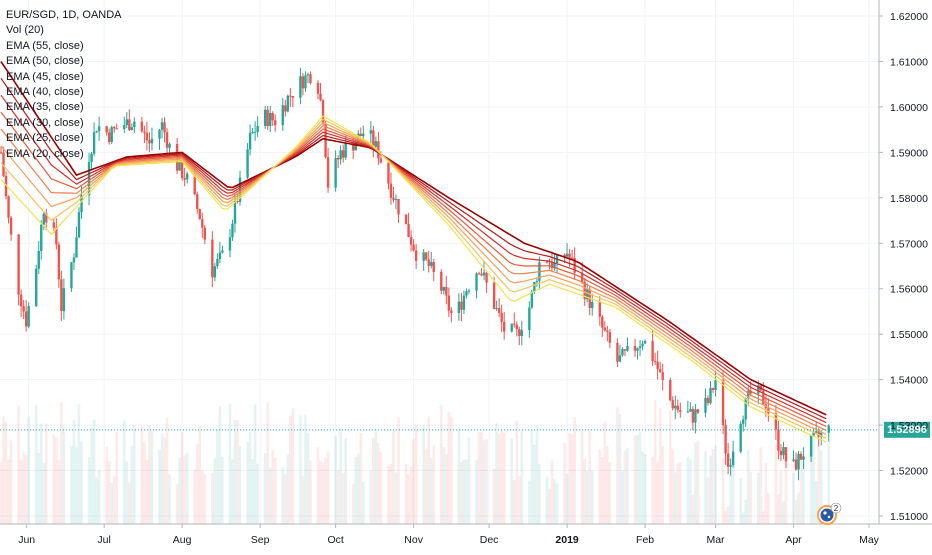  Describe the element at coordinates (909, 153) in the screenshot. I see `y-tick-label: 1.59000` at that location.